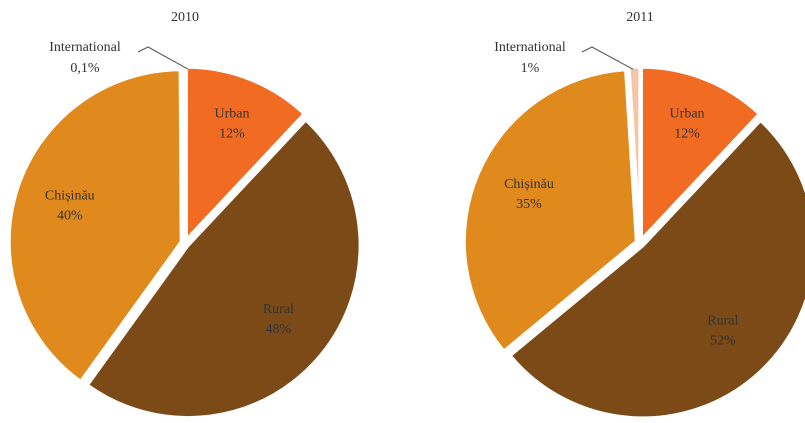 The image size is (805, 423). Describe the element at coordinates (279, 329) in the screenshot. I see `value-label: 48%` at that location.